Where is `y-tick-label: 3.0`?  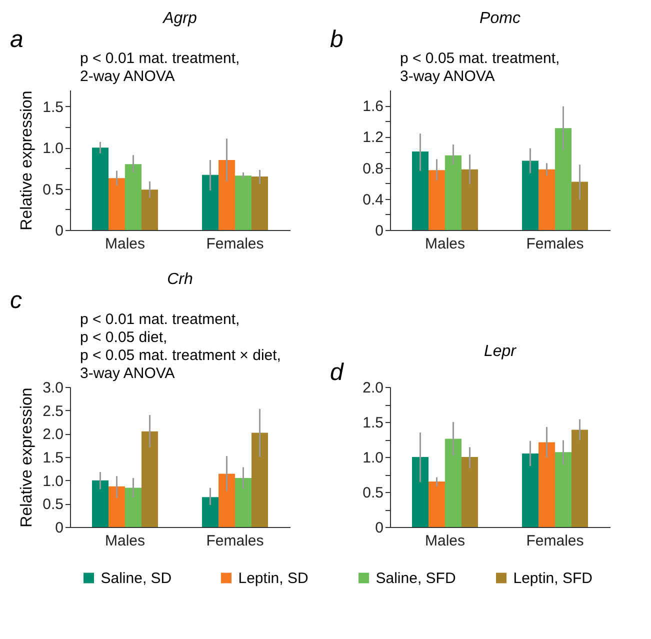
y-tick-label: 3.0 is located at coordinates (53, 388).